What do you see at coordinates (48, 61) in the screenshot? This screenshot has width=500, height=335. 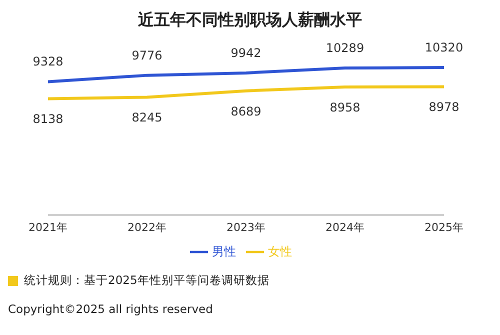 I see `data-label: 9328` at bounding box center [48, 61].